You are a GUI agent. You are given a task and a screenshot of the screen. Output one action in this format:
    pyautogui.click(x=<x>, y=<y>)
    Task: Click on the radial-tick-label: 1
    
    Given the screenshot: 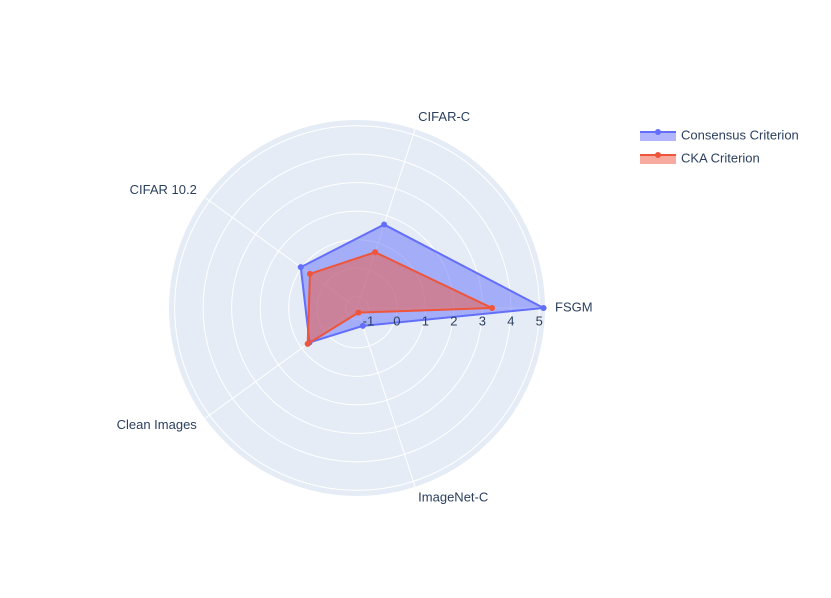 What is the action you would take?
    pyautogui.click(x=425, y=320)
    